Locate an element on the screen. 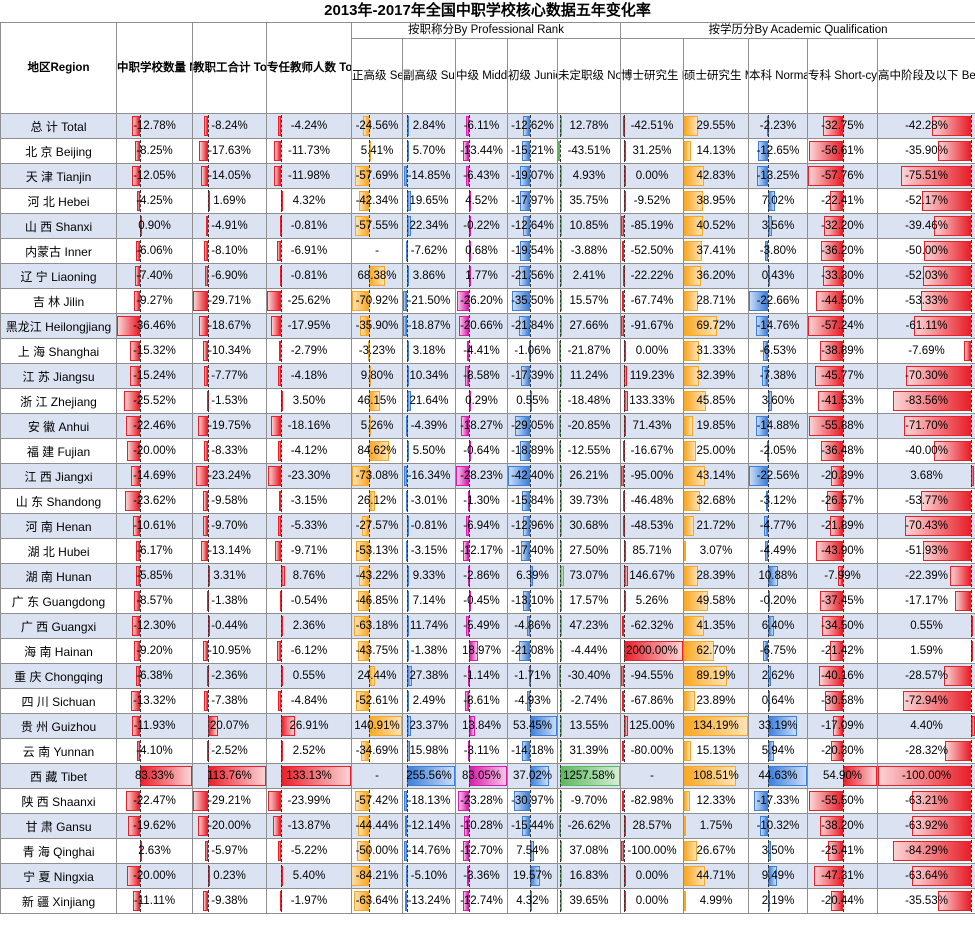 The height and width of the screenshot is (947, 975). normal-cell: -2.23% is located at coordinates (778, 126).